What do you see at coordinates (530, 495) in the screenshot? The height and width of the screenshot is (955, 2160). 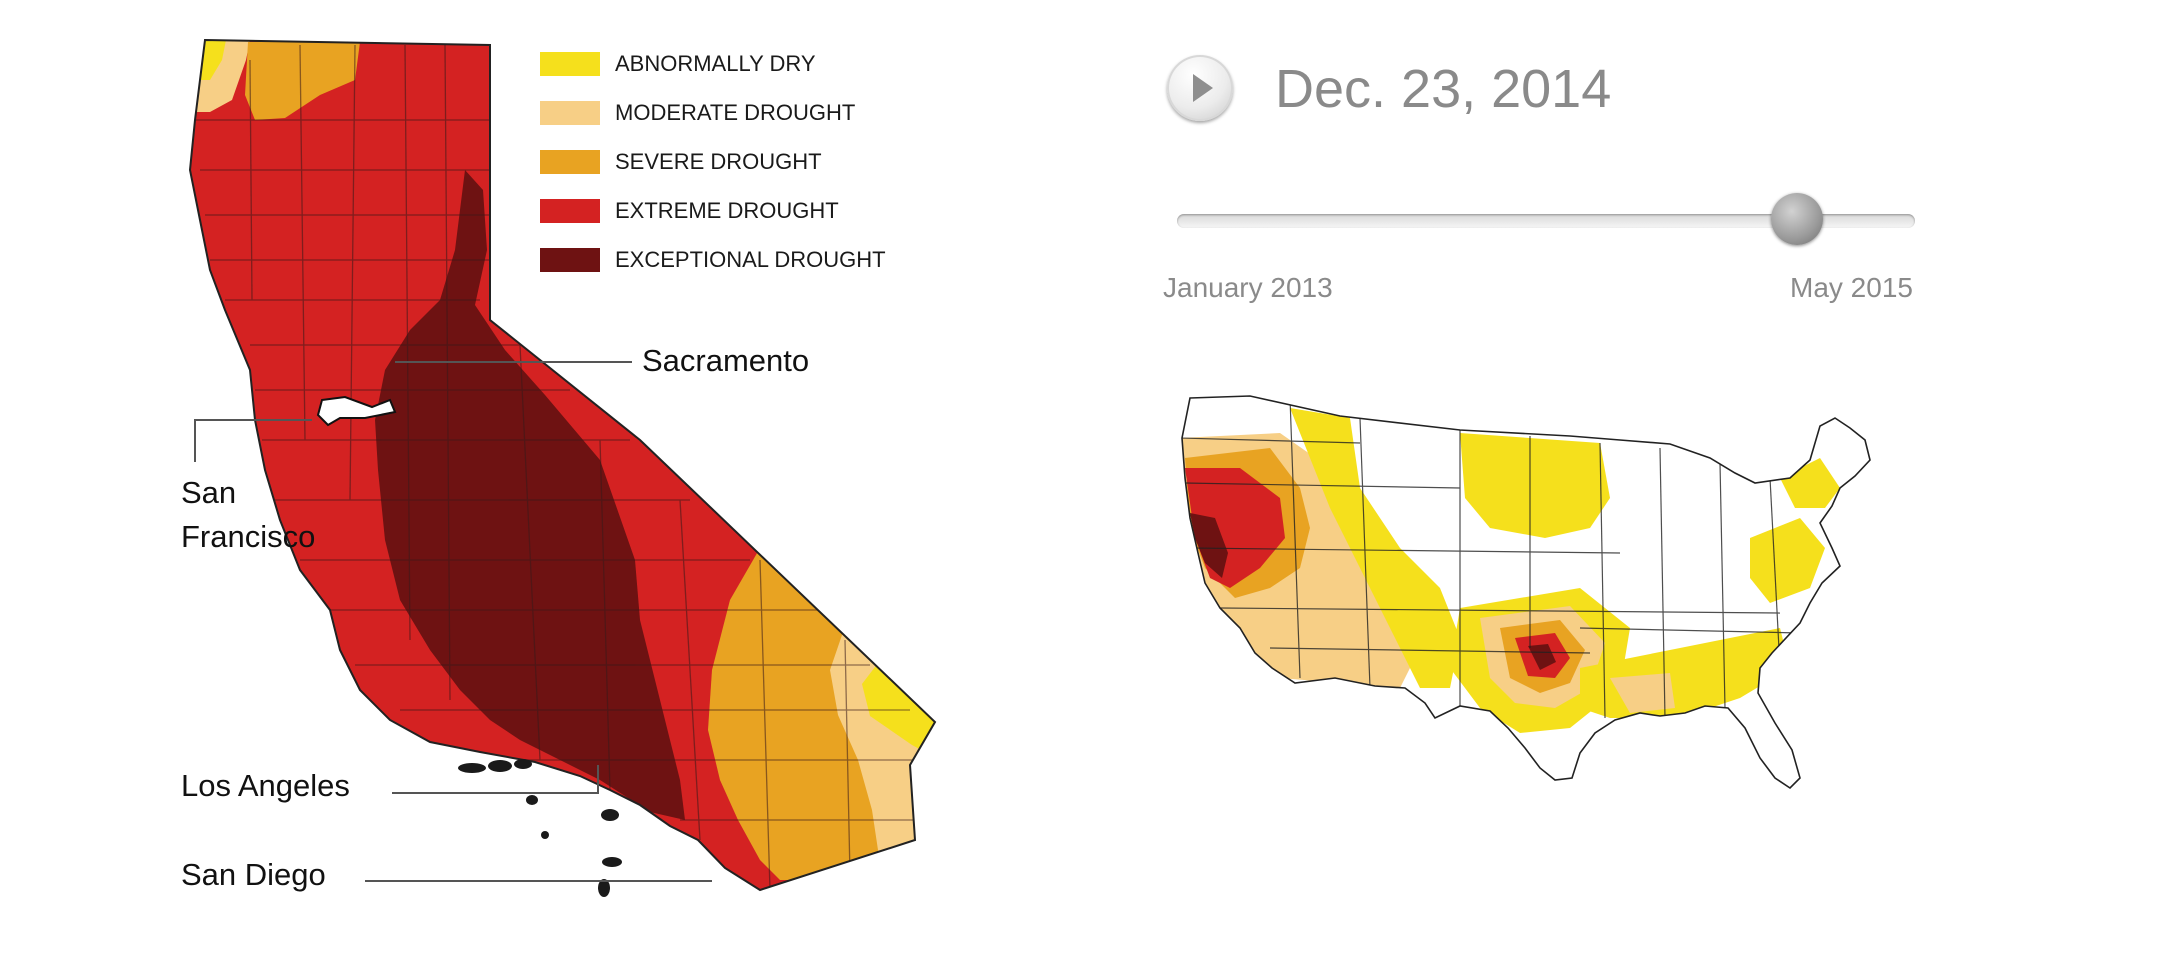 I see `exceptional-drought-region` at bounding box center [530, 495].